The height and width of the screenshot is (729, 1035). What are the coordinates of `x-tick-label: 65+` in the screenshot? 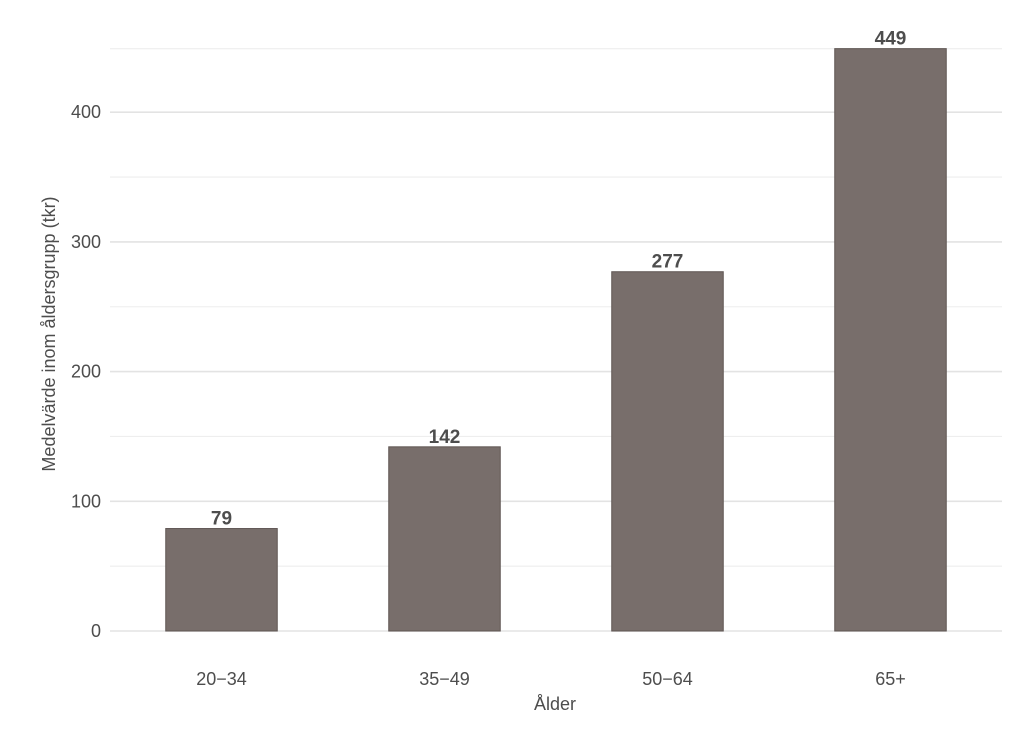 It's located at (890, 679).